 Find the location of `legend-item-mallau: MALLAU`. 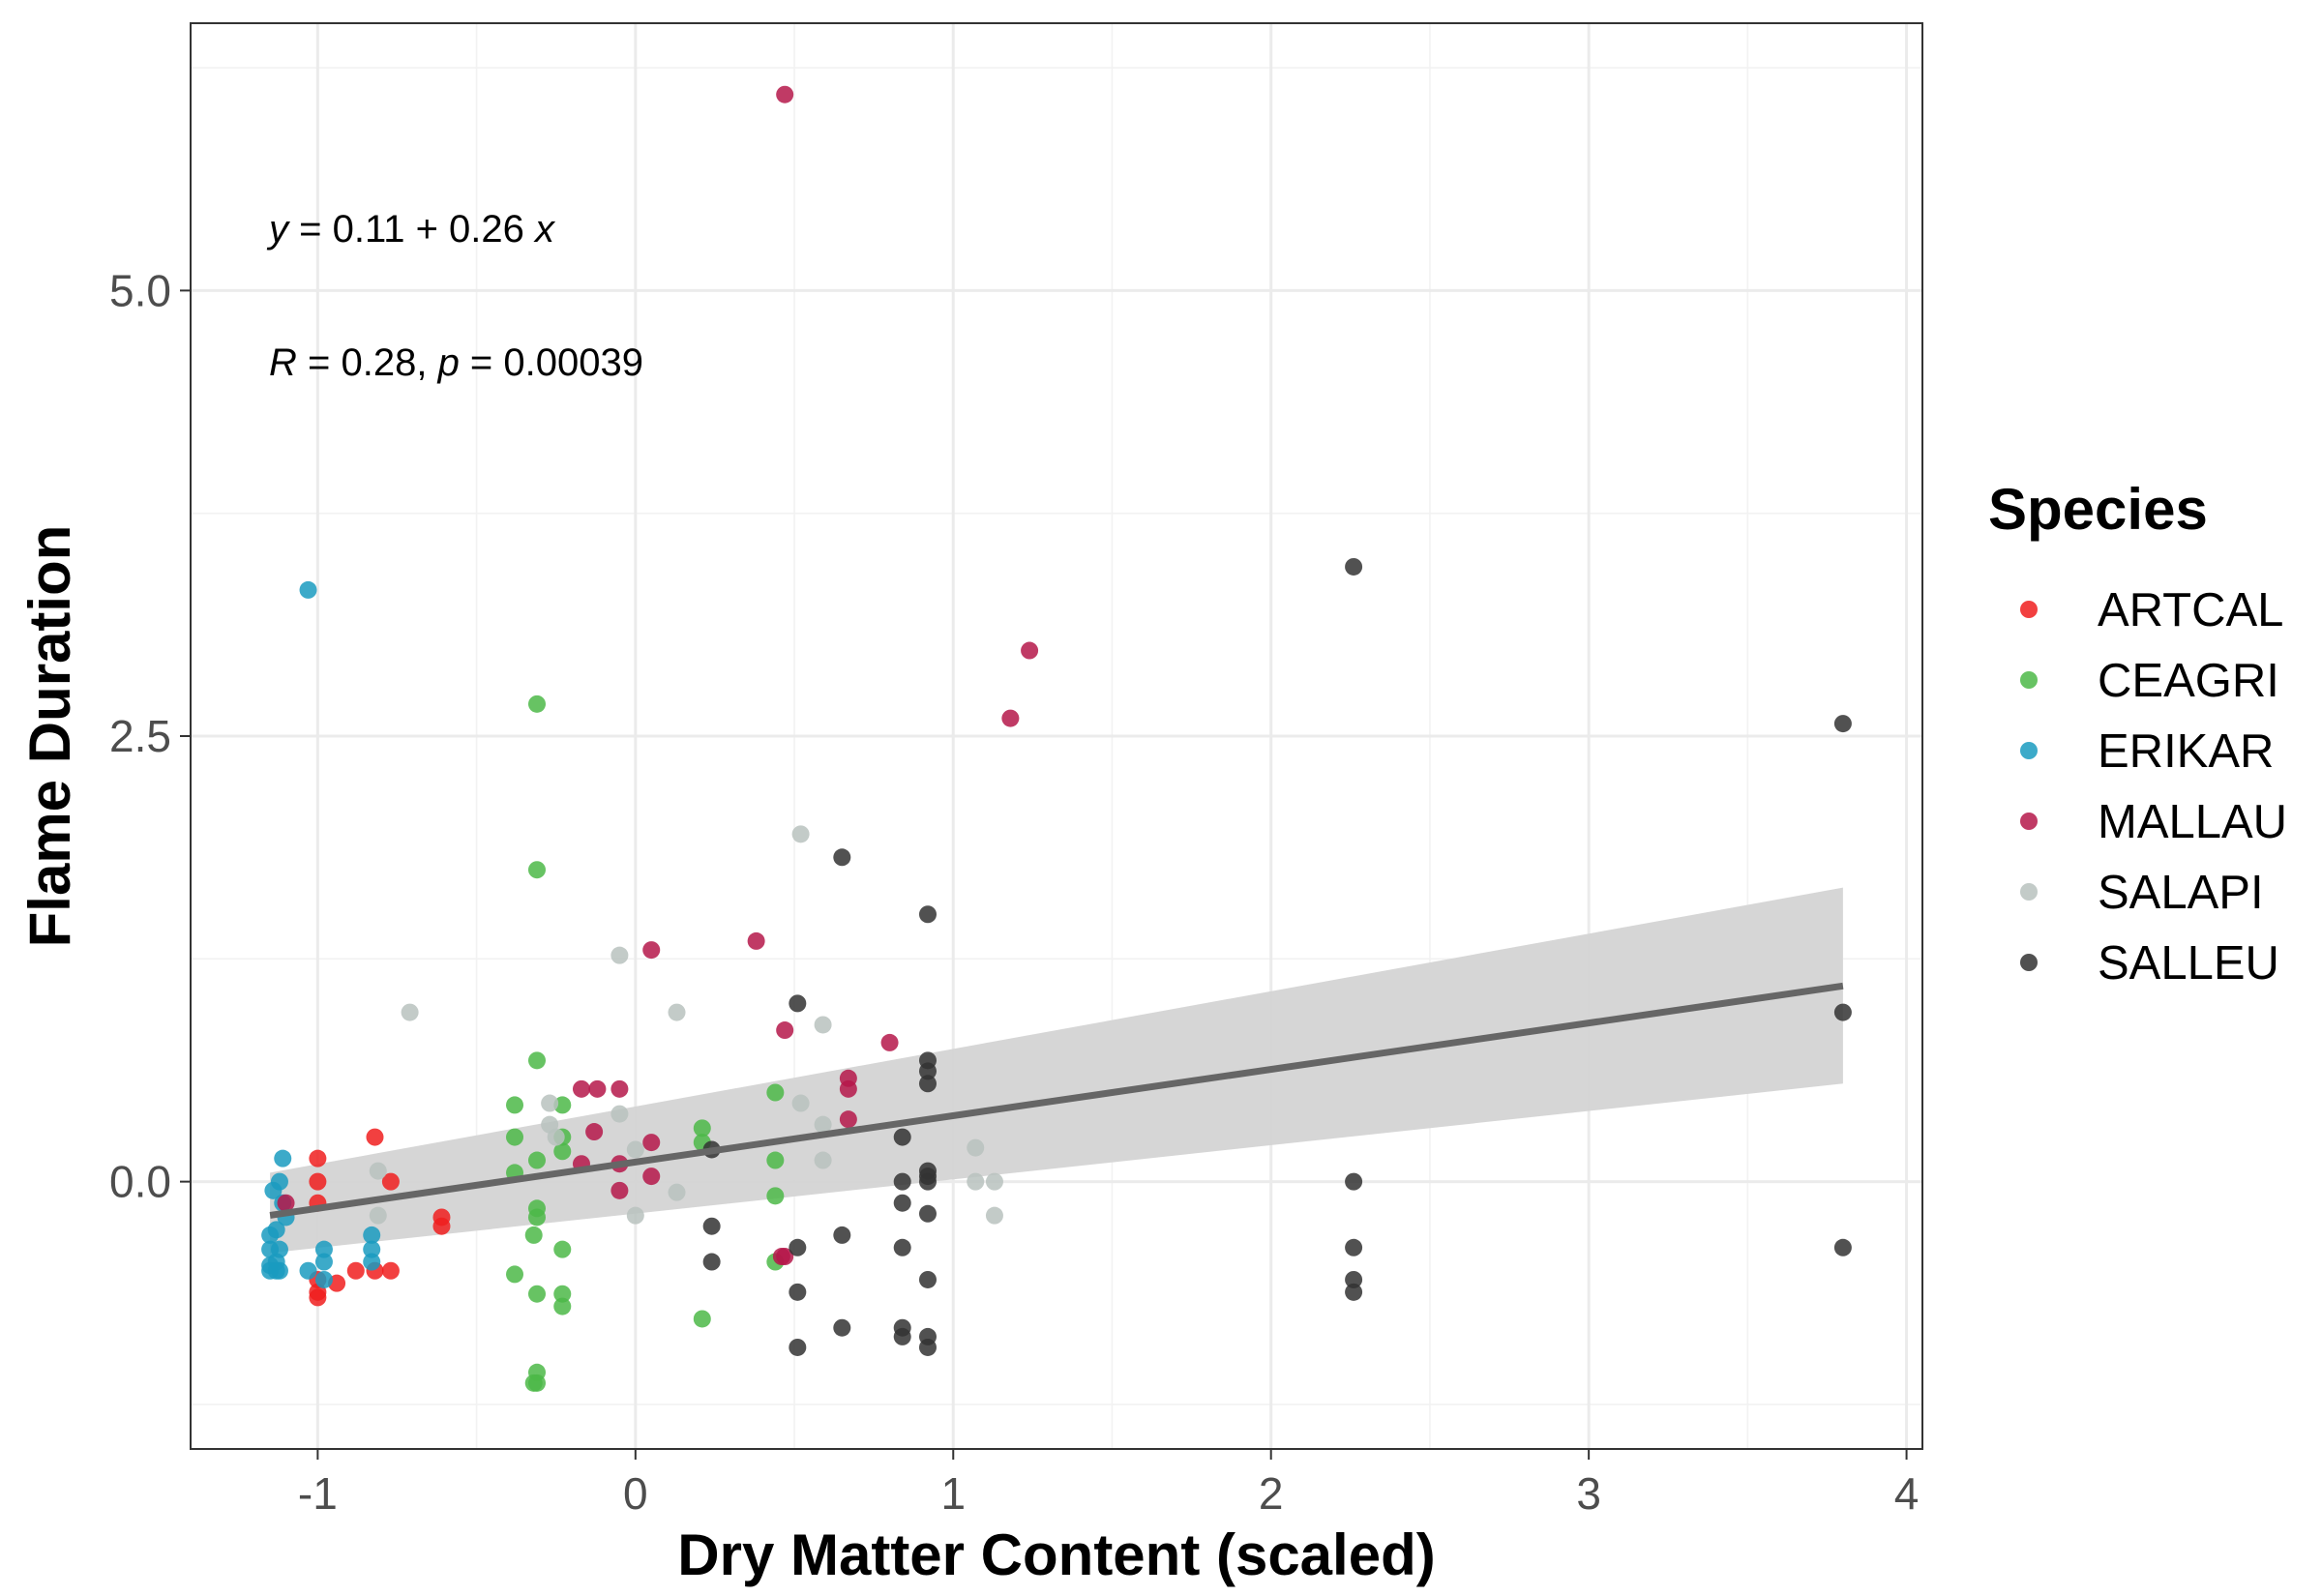

legend-item-mallau: MALLAU is located at coordinates (2153, 822).